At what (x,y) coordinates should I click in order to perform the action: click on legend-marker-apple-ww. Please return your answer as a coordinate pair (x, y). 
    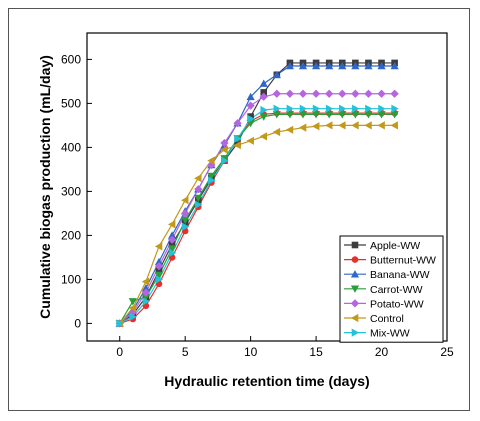
    Looking at the image, I should click on (355, 245).